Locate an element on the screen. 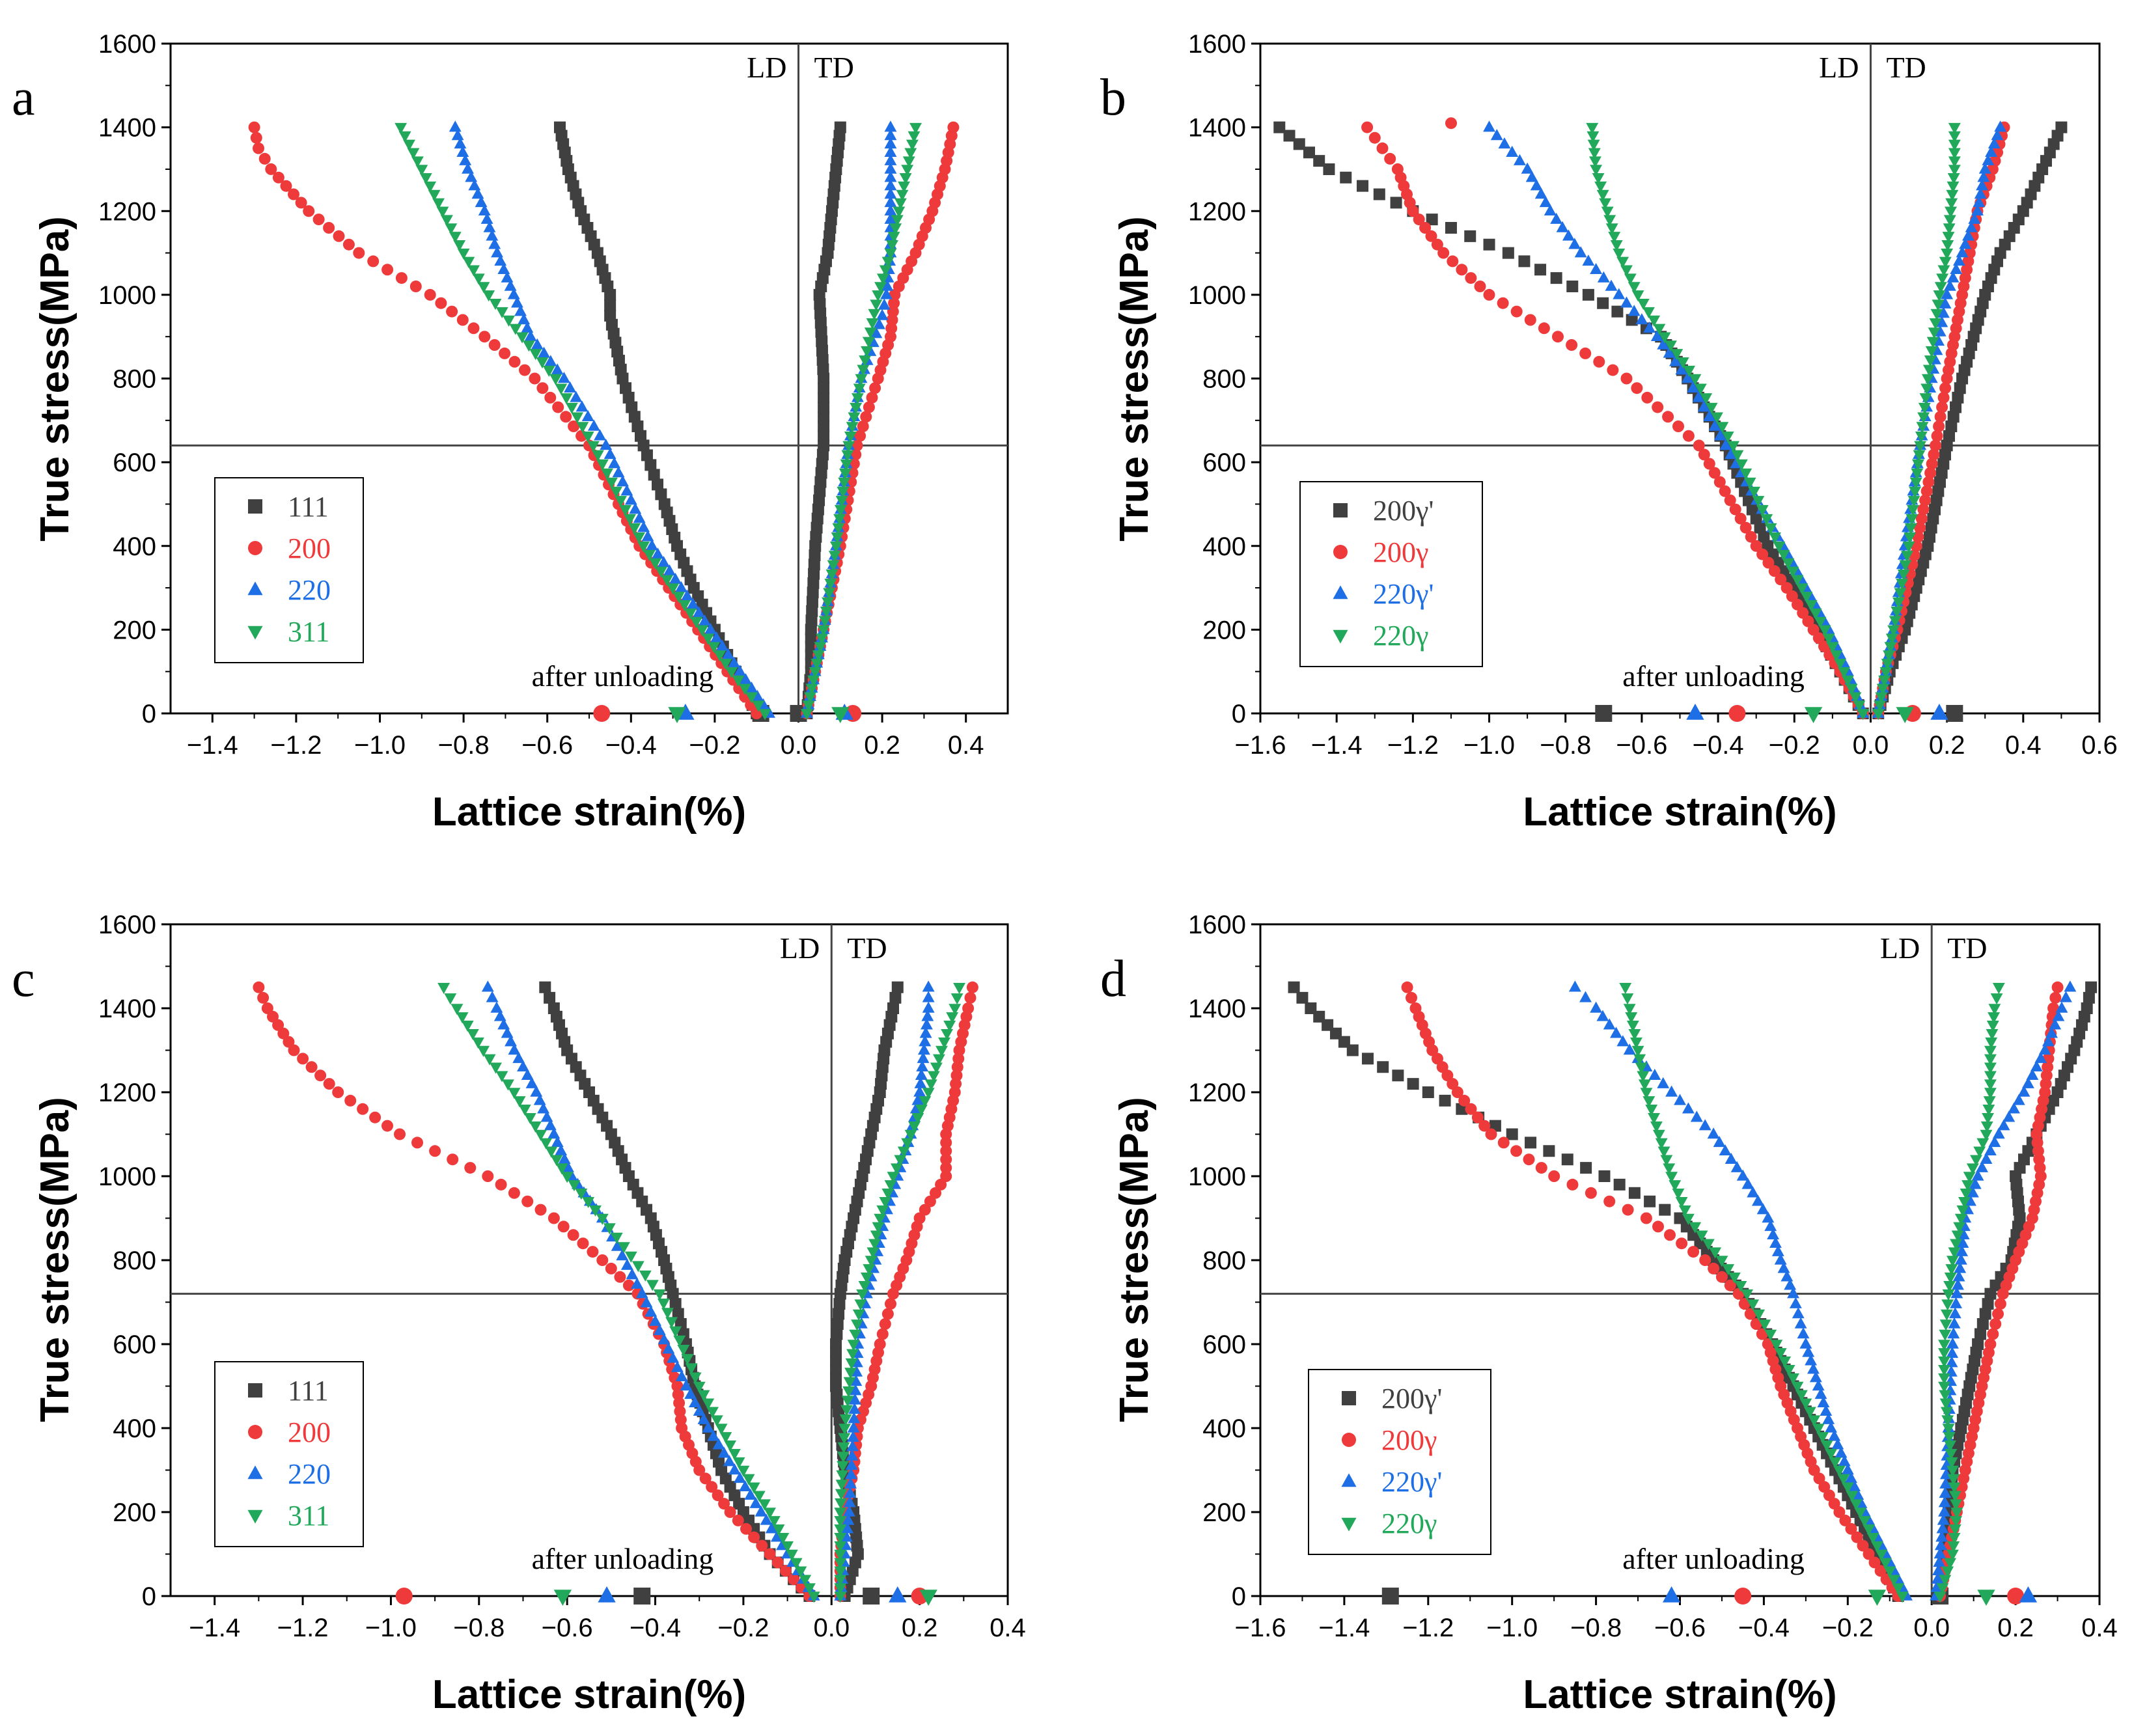 The height and width of the screenshot is (1736, 2134). y-tick-label: 1400 is located at coordinates (1217, 1009).